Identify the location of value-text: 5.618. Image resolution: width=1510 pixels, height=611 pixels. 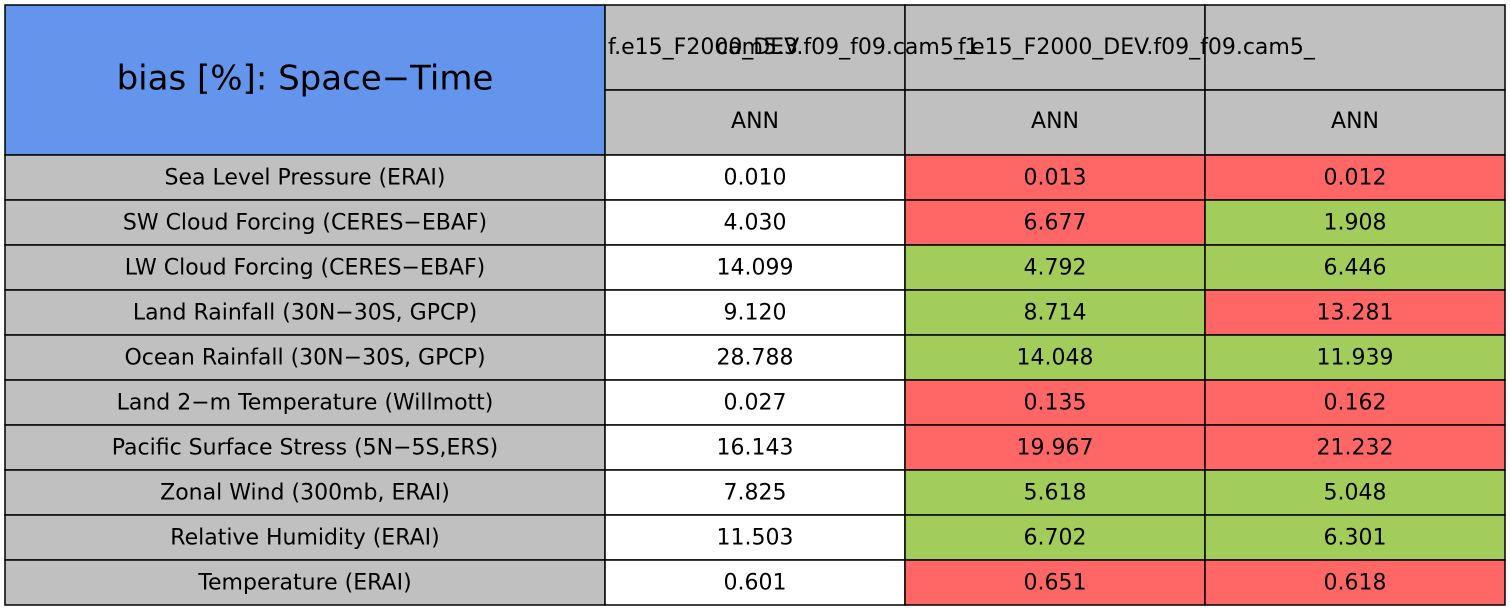
(1055, 493).